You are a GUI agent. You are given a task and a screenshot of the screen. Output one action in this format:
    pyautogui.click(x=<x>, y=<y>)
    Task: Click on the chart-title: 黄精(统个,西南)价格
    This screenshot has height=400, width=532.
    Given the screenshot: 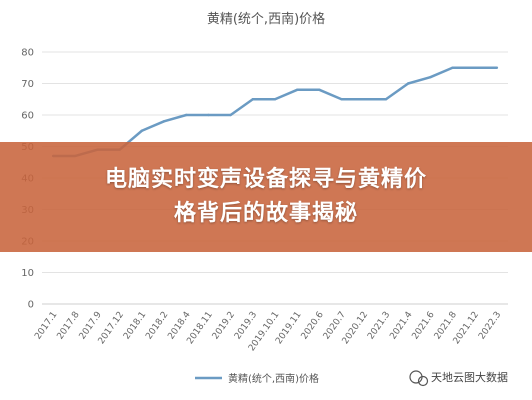 What is the action you would take?
    pyautogui.click(x=266, y=19)
    